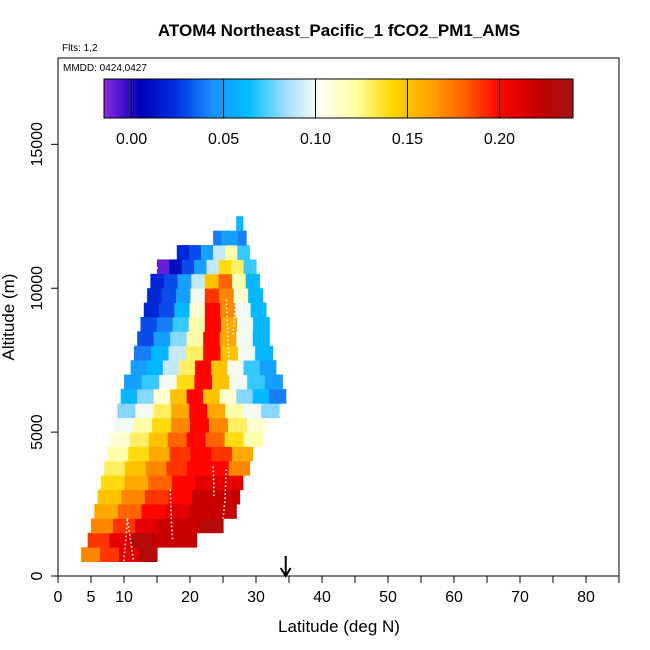 Image resolution: width=650 pixels, height=650 pixels. What do you see at coordinates (407, 139) in the screenshot?
I see `colorbar-tick-label: 0.15` at bounding box center [407, 139].